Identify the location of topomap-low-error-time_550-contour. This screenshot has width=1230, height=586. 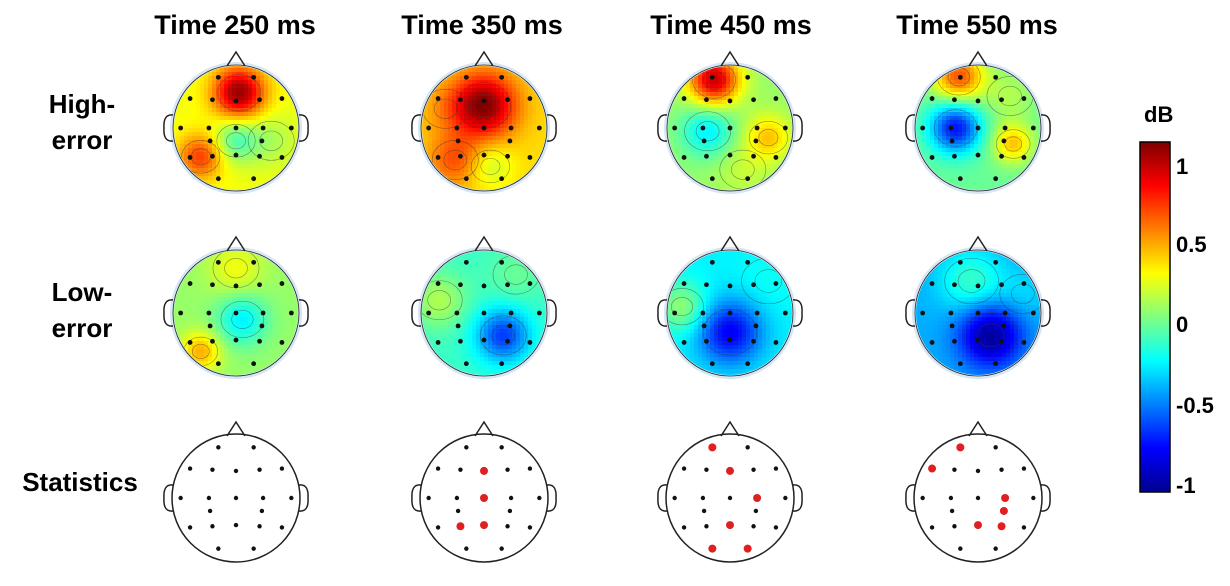
(991, 335).